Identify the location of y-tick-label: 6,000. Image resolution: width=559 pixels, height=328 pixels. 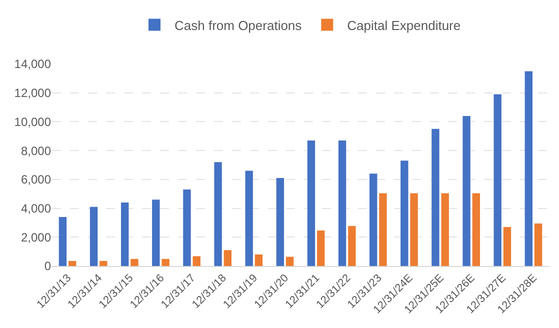
(36, 179).